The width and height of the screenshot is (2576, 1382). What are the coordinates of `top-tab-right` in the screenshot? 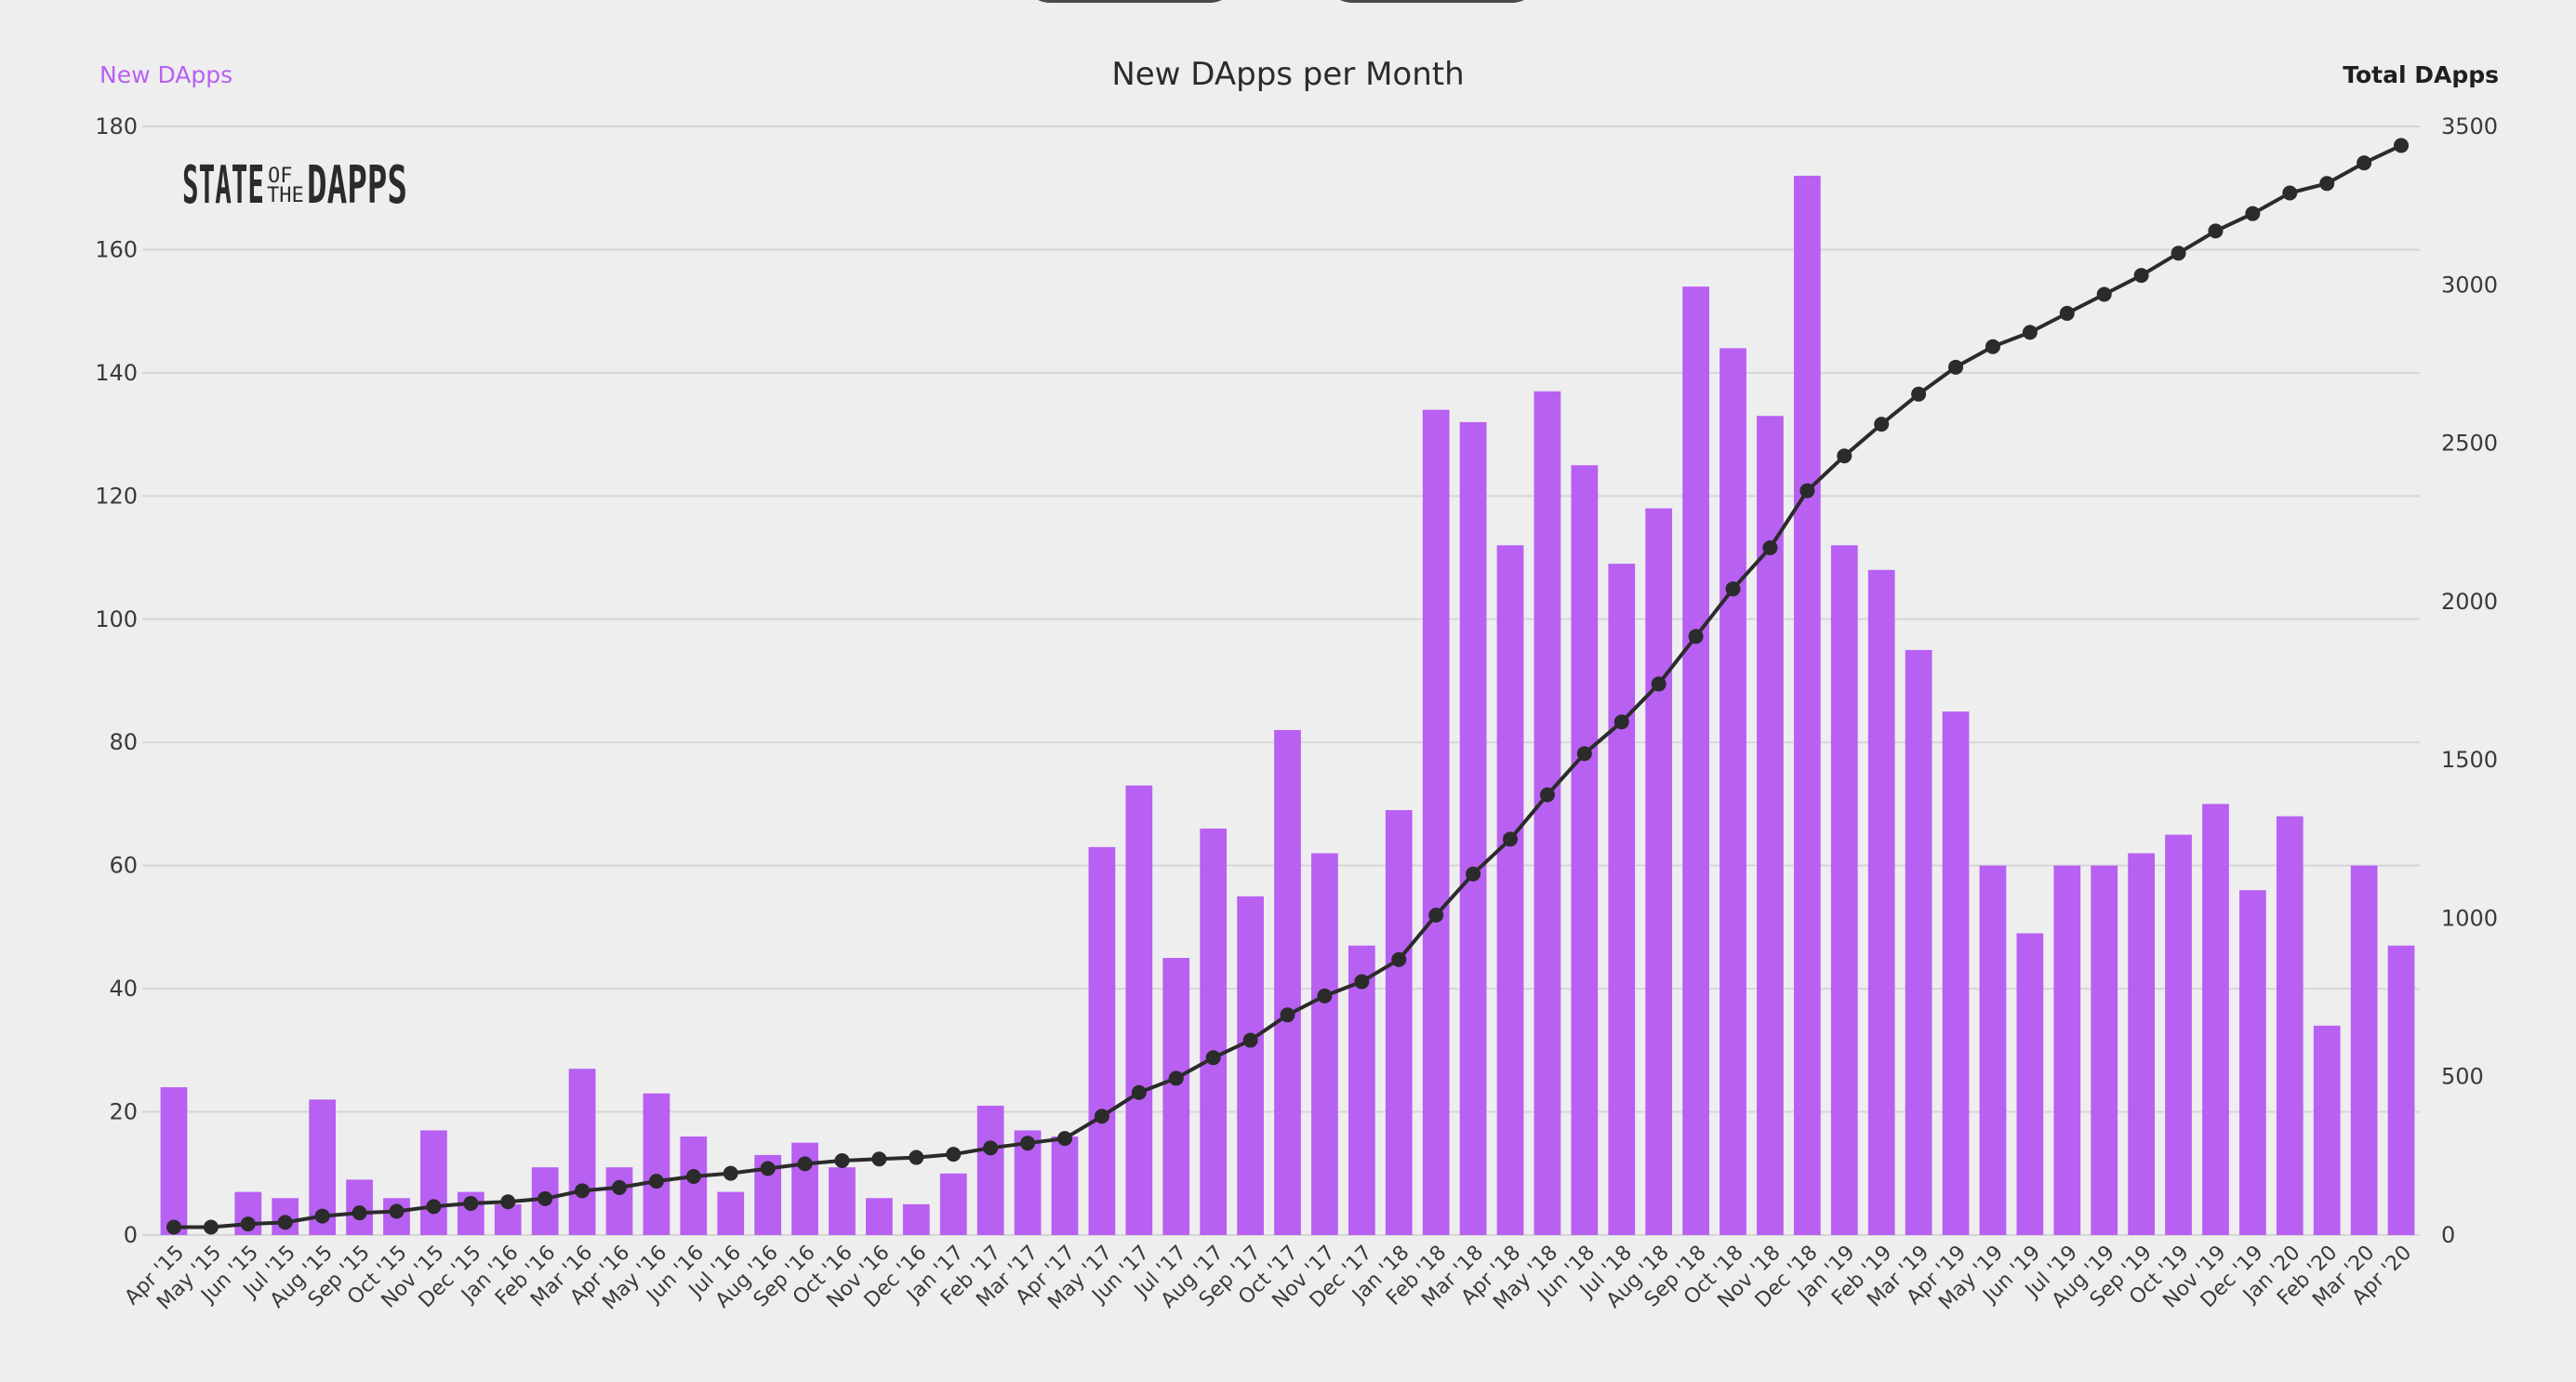 It's located at (1432, 2).